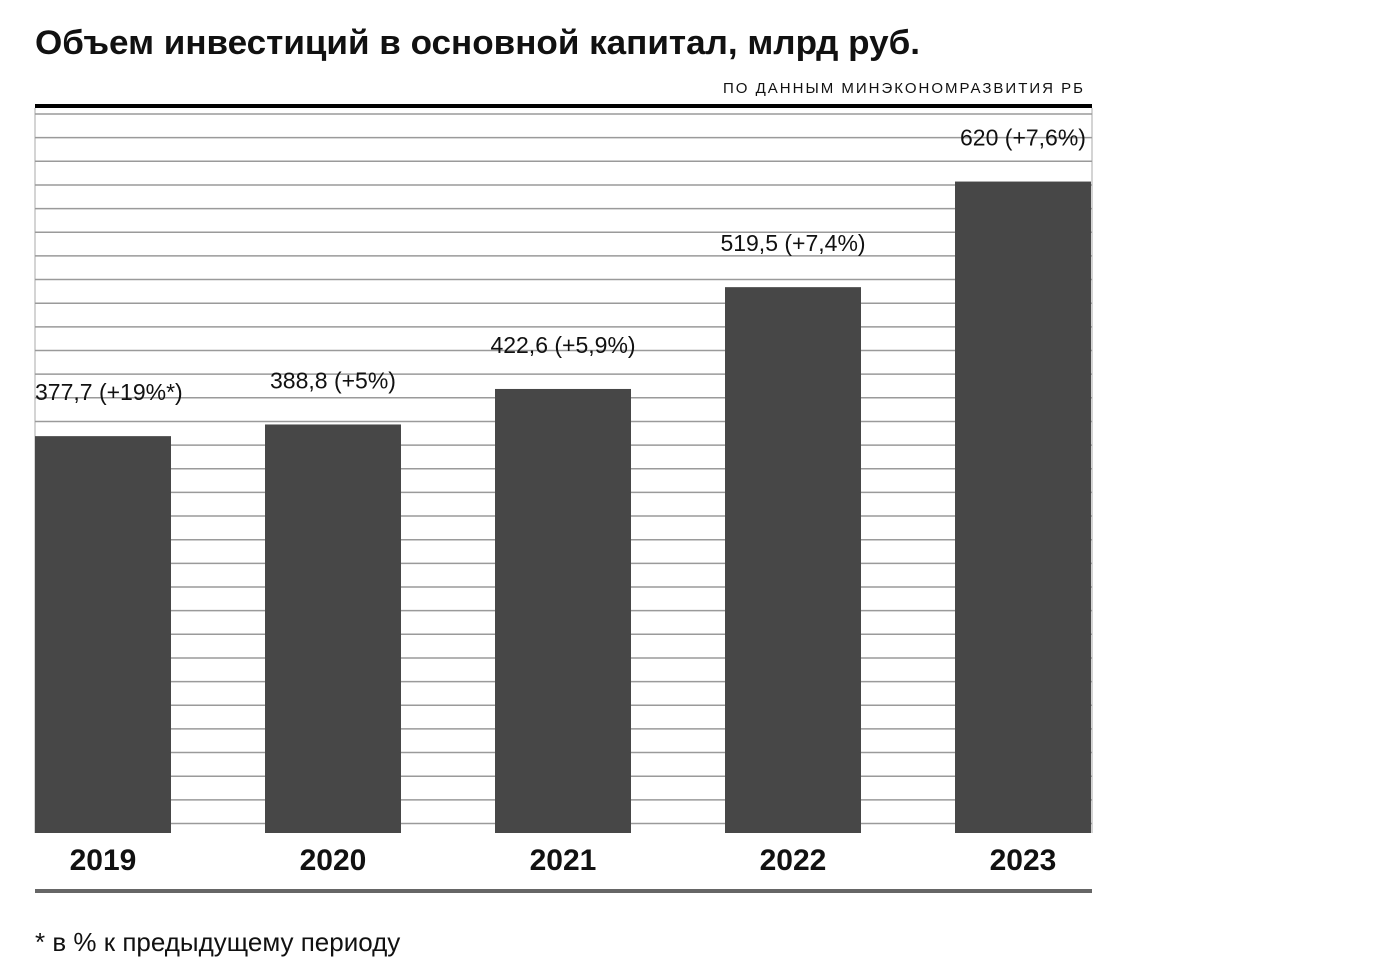 This screenshot has width=1389, height=970. I want to click on x-tick-label: 2023, so click(1023, 860).